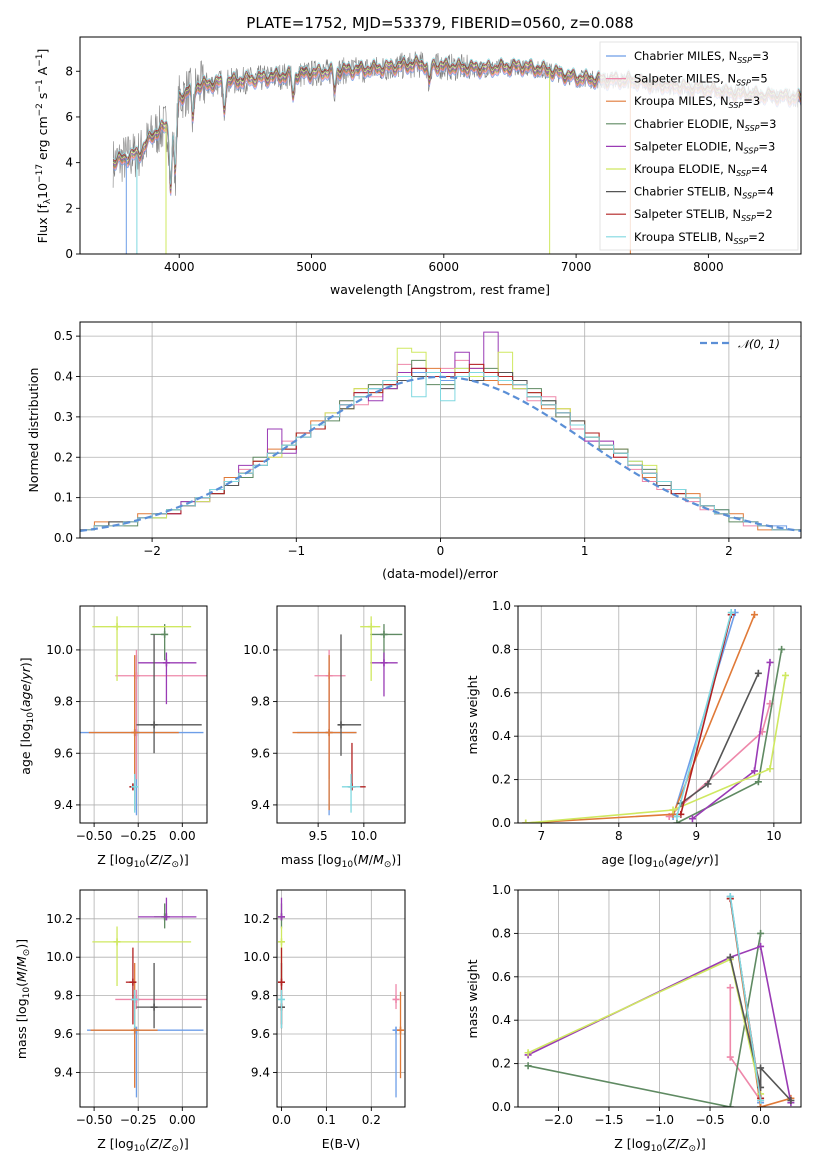  Describe the element at coordinates (647, 1005) in the screenshot. I see `weight-vs-metallicity-plot: −2.0 −1.5 −1.0 −0.5 0.0 0.0 0.2 0.4 0.6 0.8 1.0` at that location.